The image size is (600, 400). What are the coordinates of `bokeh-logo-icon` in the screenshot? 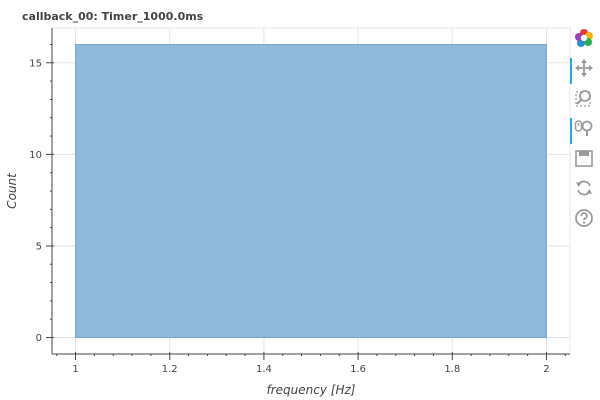 It's located at (584, 38).